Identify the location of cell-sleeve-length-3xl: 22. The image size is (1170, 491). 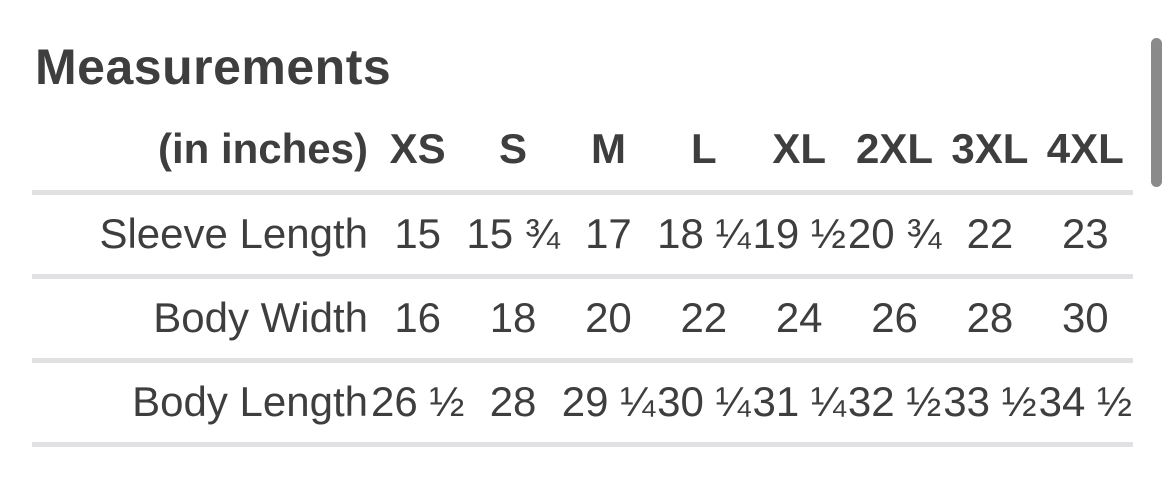
(990, 233).